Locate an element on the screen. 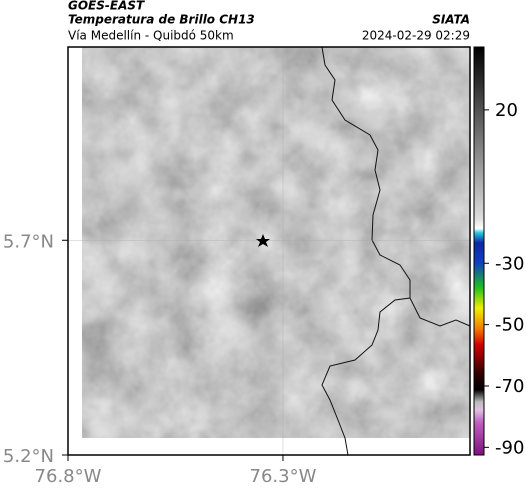 The width and height of the screenshot is (526, 495). colorbar-tick-label: -50 is located at coordinates (509, 325).